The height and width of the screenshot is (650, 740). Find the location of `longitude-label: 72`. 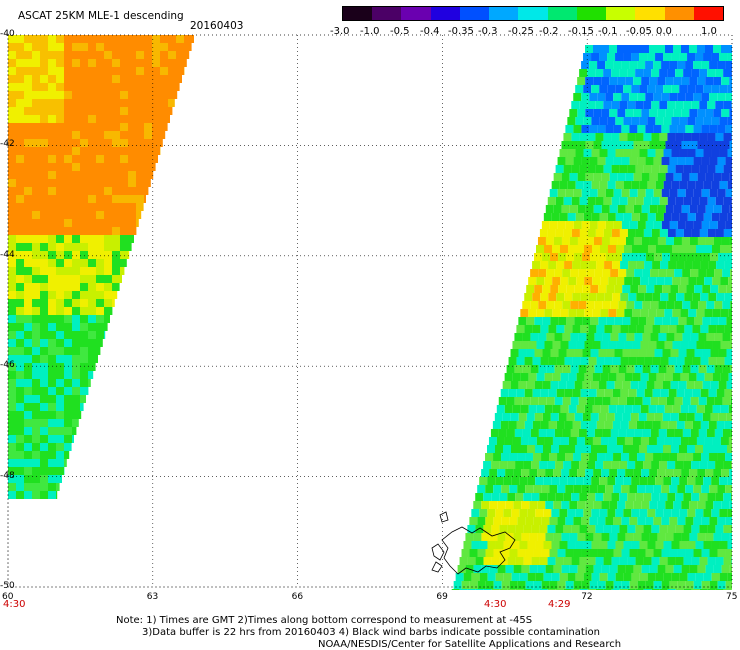

longitude-label: 72 is located at coordinates (587, 597).